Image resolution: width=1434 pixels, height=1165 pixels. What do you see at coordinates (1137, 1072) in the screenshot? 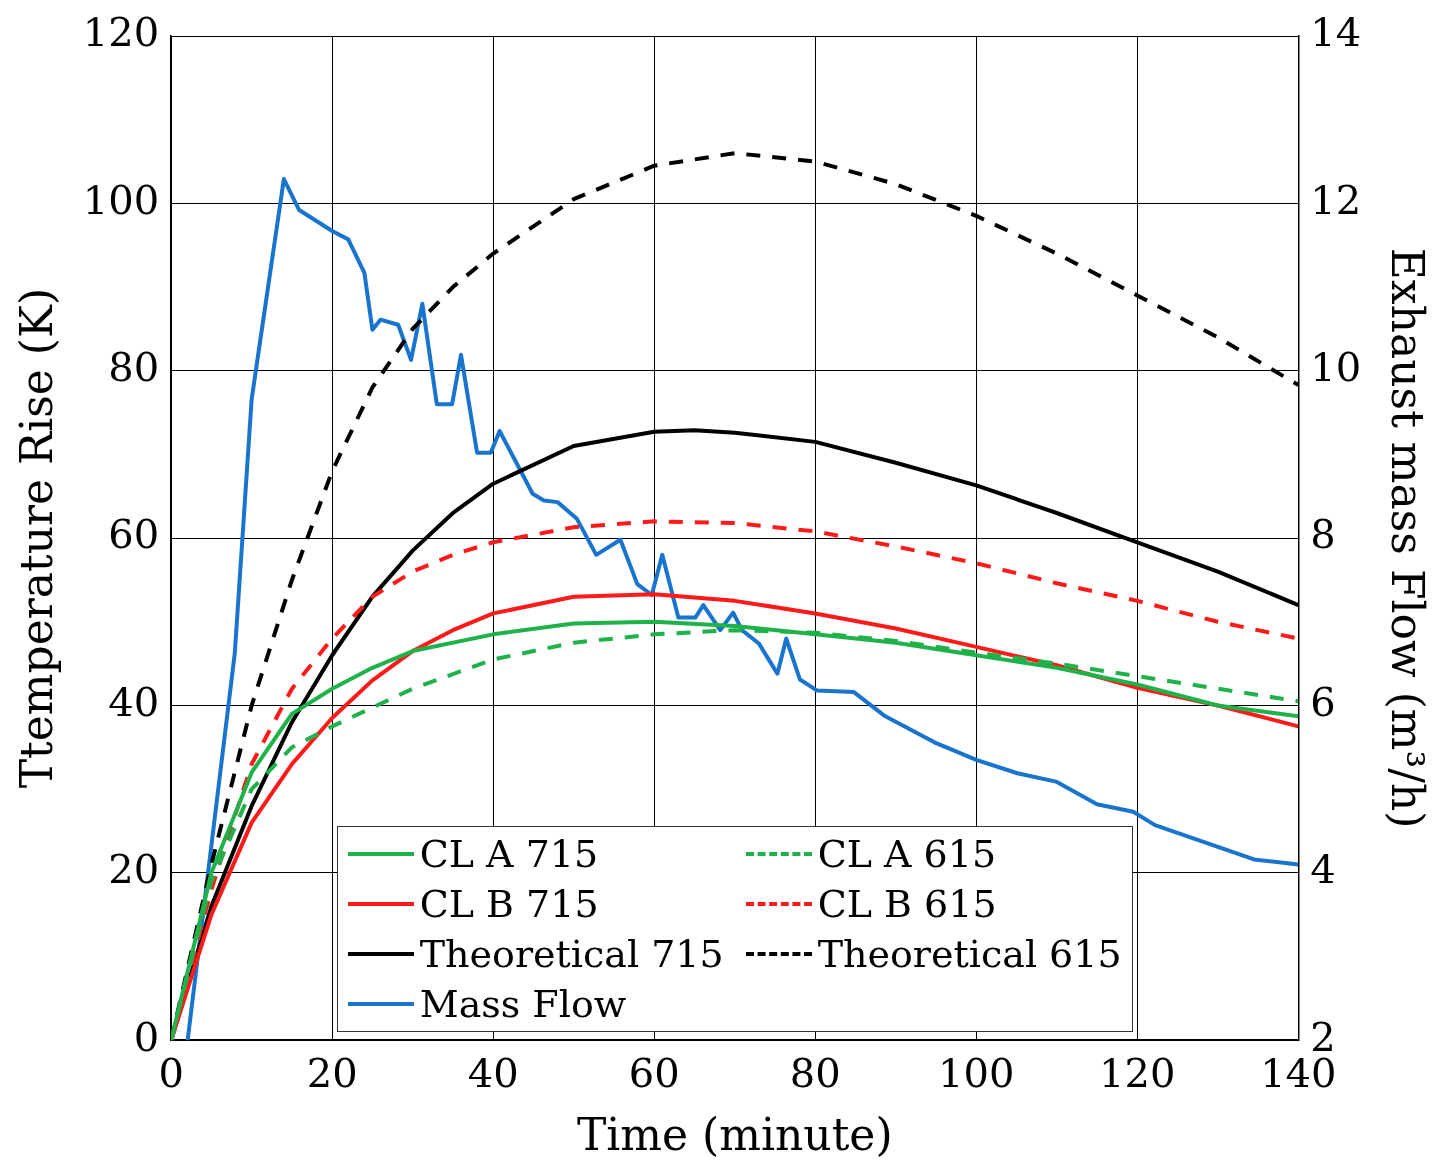
I see `x-tick-label: 120` at bounding box center [1137, 1072].